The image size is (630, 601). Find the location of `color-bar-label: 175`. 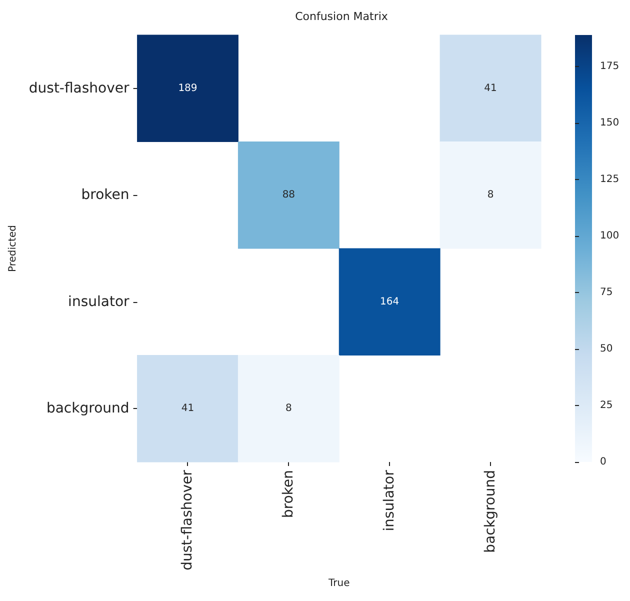

color-bar-label: 175 is located at coordinates (610, 66).